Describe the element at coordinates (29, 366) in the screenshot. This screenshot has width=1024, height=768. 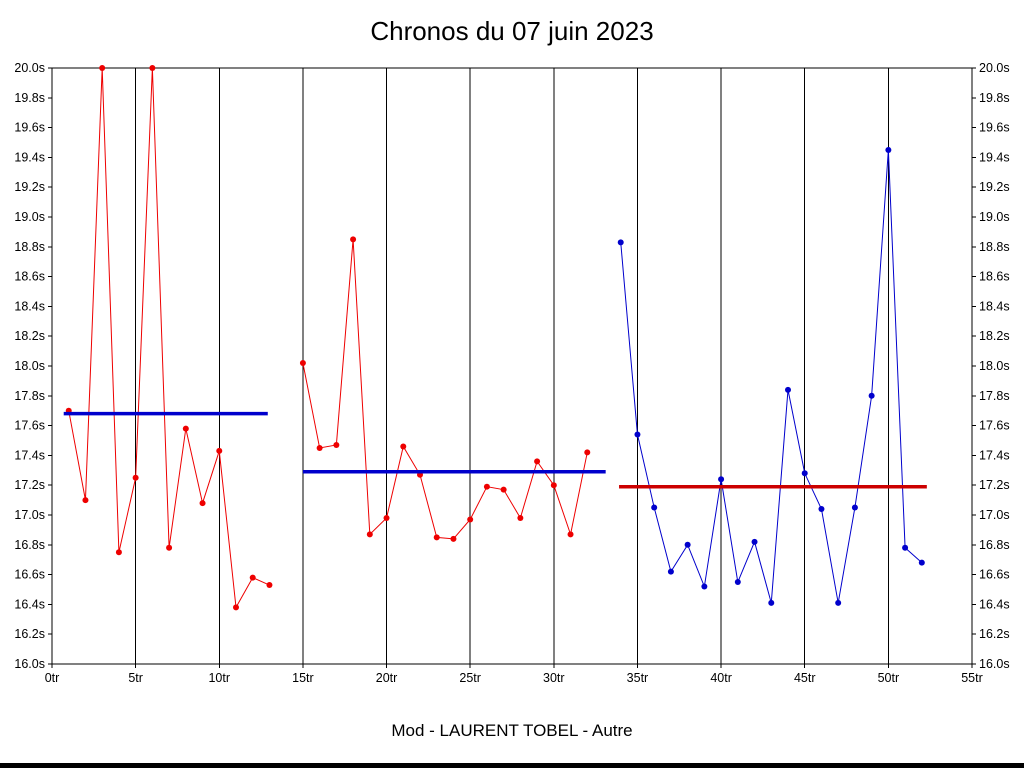
I see `y-axis-label-left: 18.0s` at that location.